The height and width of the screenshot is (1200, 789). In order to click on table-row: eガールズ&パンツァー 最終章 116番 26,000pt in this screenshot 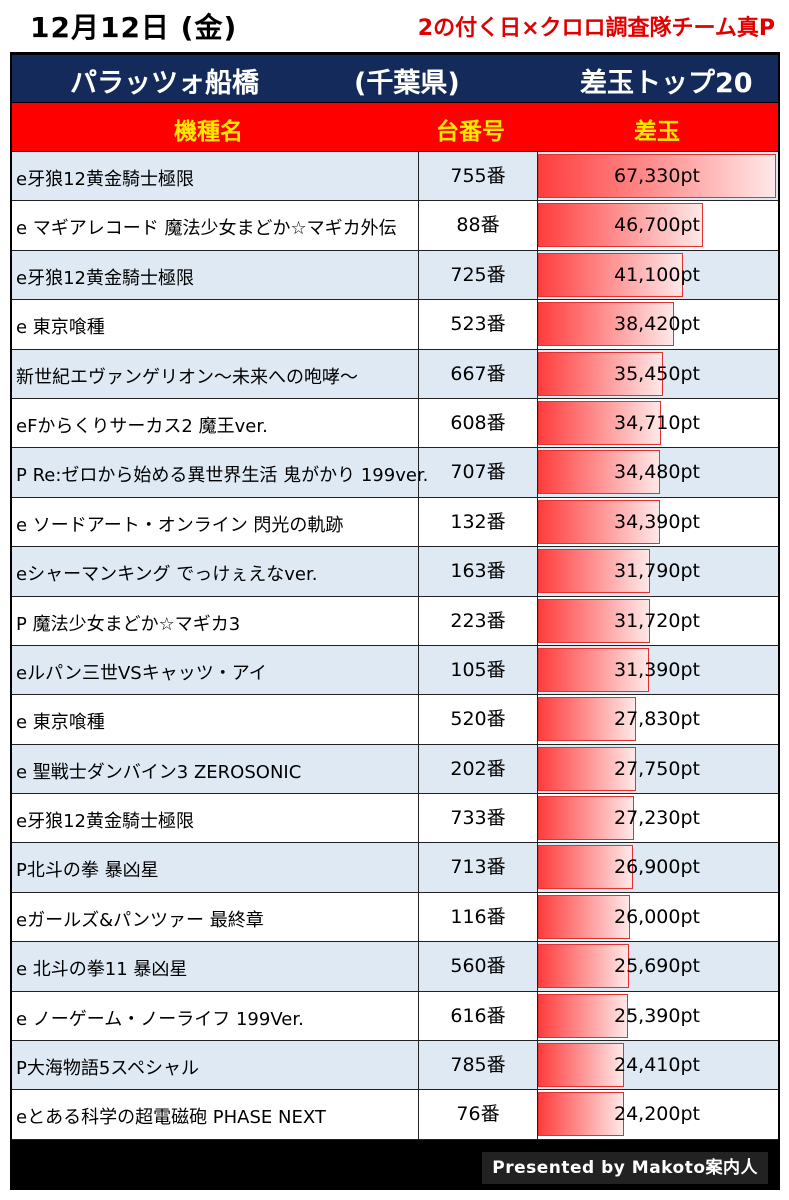, I will do `click(395, 917)`.